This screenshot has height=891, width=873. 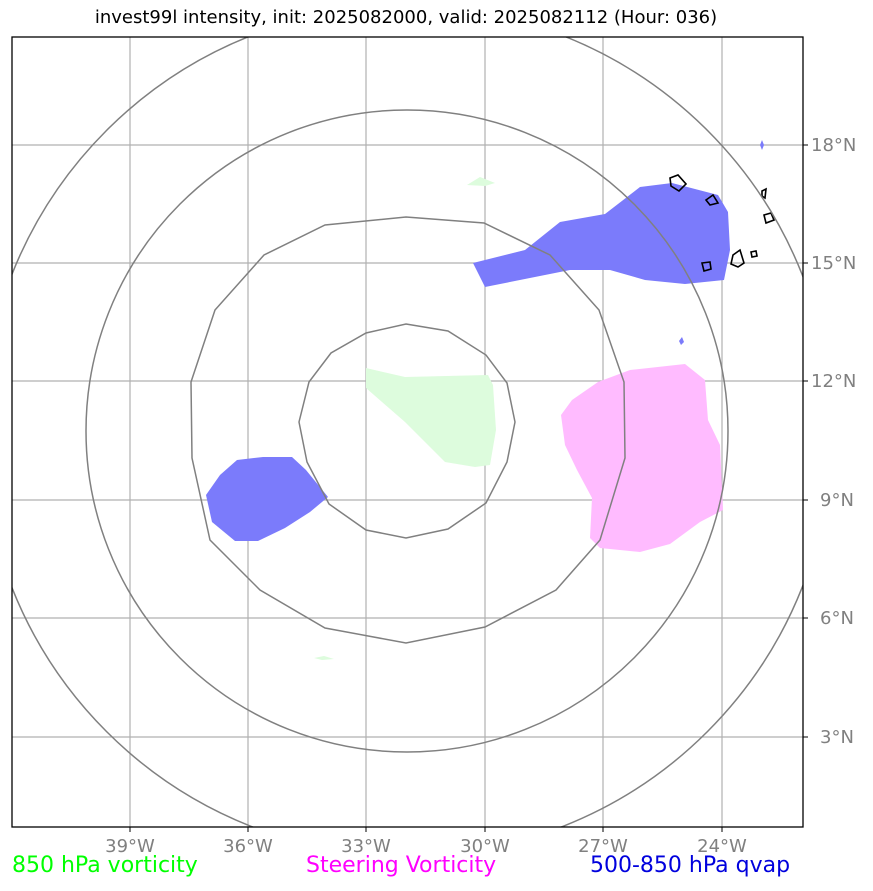 What do you see at coordinates (833, 441) in the screenshot?
I see `y-tick-labels: 18°N 15°N 12°N 9°N 6°N 3°N` at bounding box center [833, 441].